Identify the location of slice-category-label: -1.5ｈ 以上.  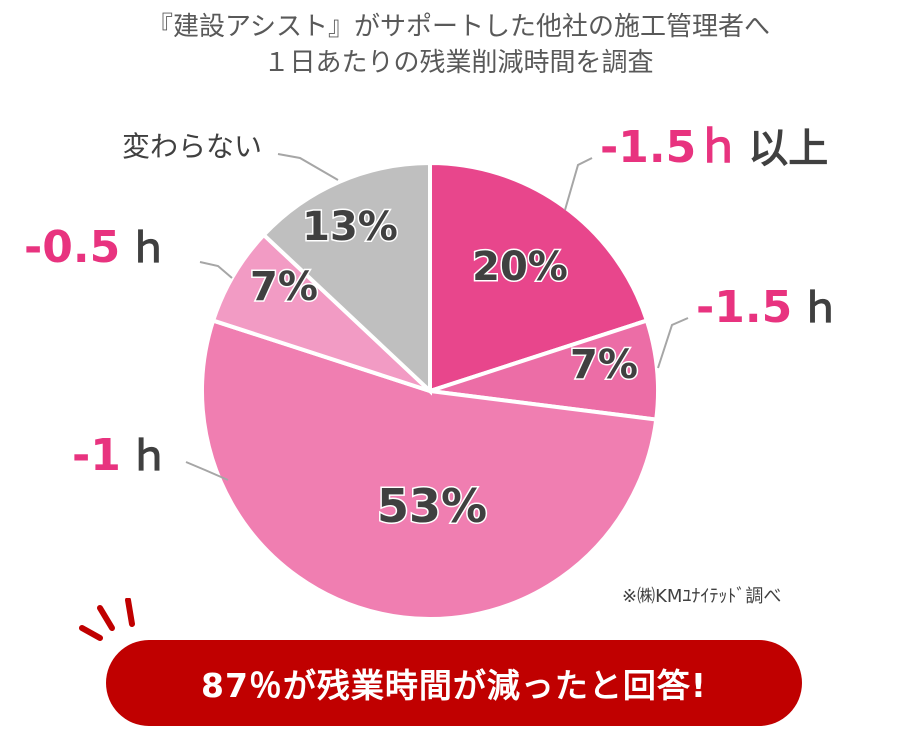
(714, 147).